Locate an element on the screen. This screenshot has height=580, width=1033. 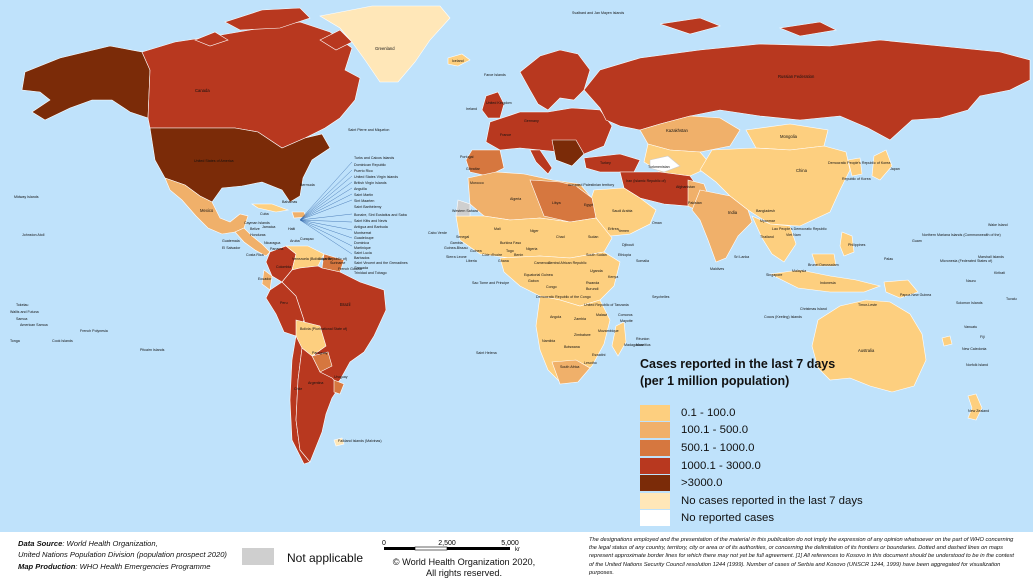
label-france: France is located at coordinates (505, 135).